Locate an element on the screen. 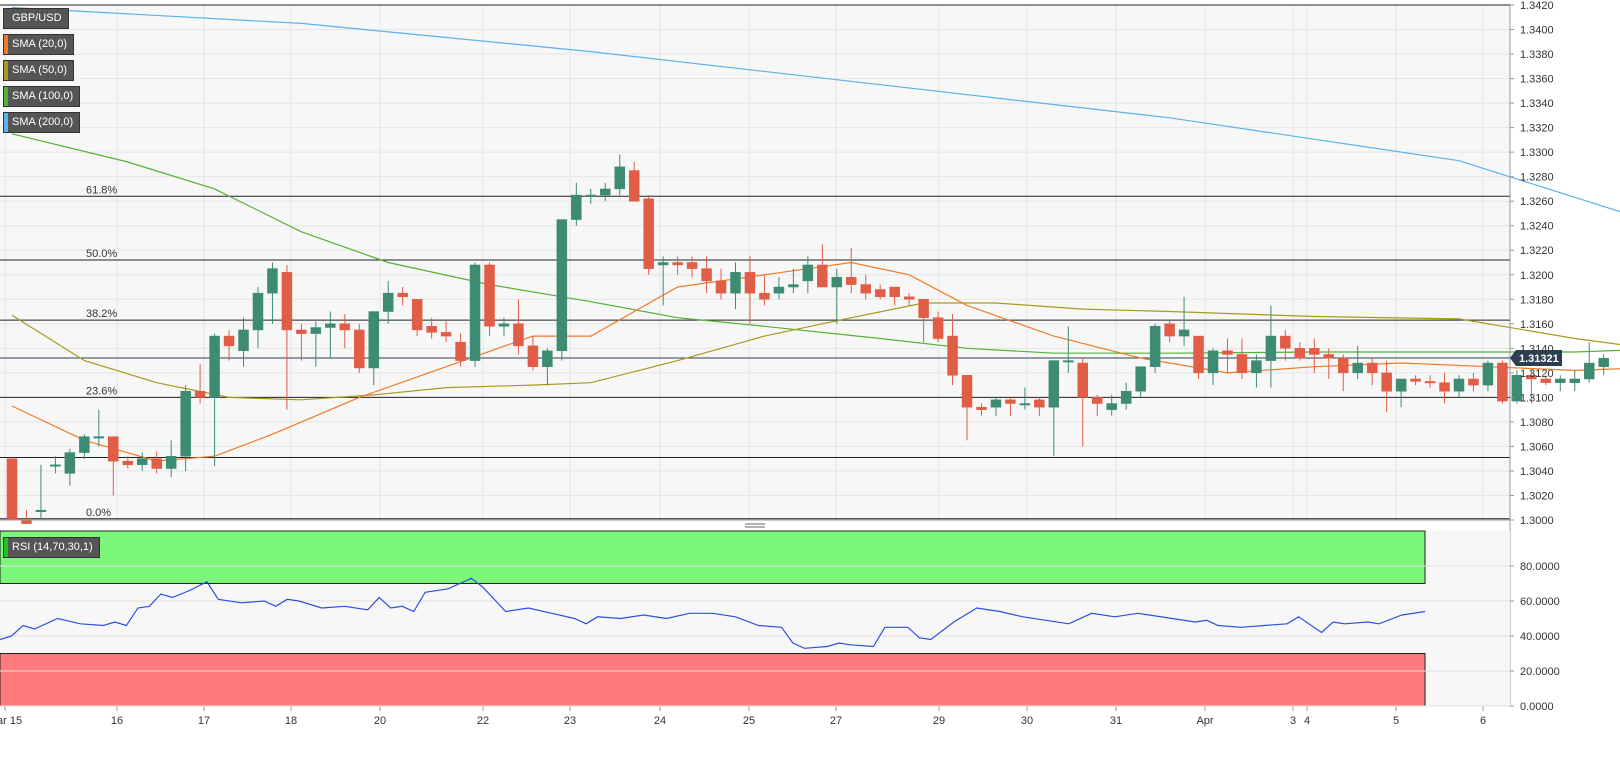 The height and width of the screenshot is (761, 1620). price-tick-label: 1.3160 is located at coordinates (1537, 325).